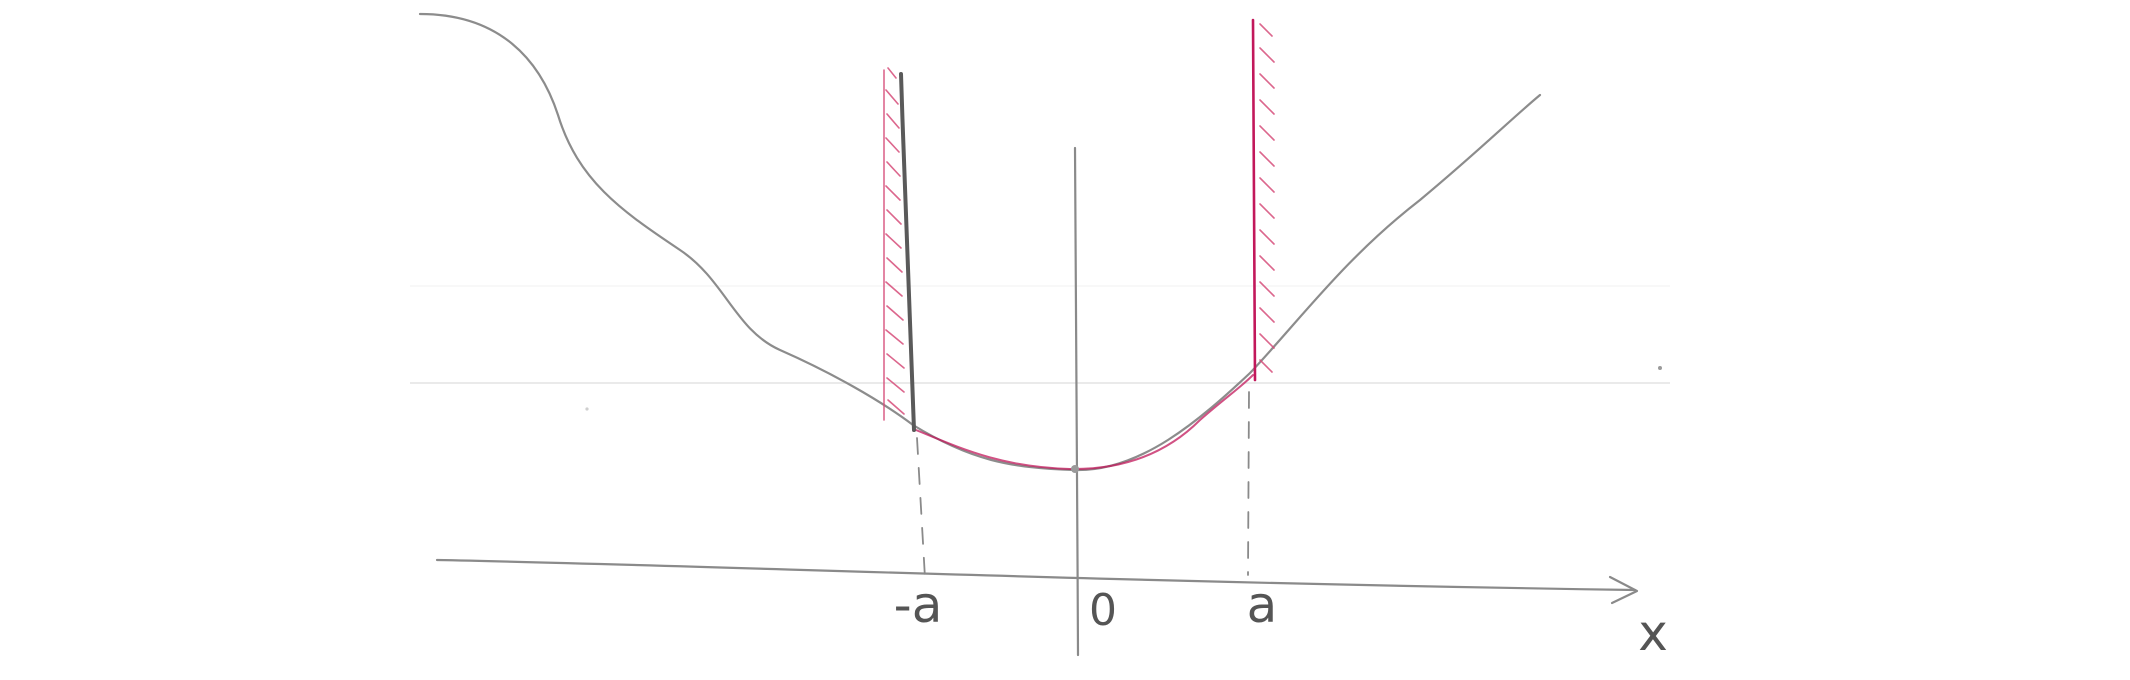  I want to click on vertical-axis-line, so click(1076, 401).